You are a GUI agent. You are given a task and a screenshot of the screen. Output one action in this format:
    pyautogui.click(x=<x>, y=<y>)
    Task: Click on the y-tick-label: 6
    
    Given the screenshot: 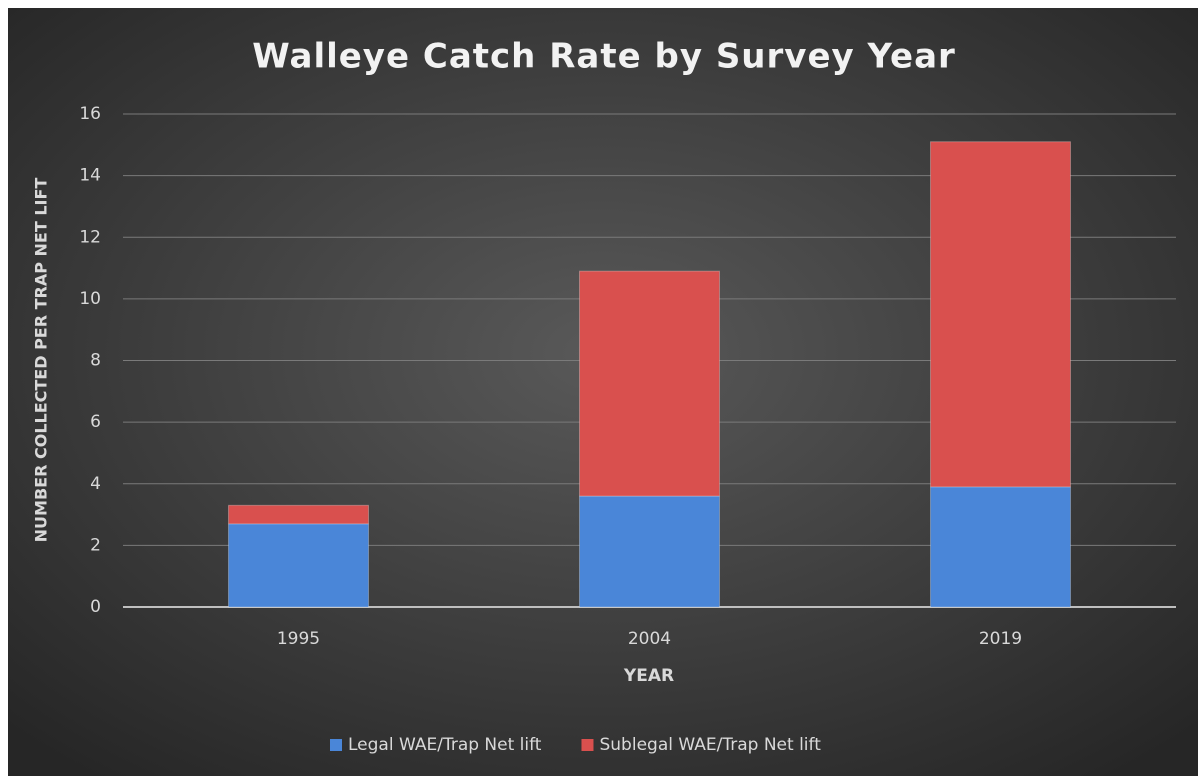 What is the action you would take?
    pyautogui.click(x=95, y=422)
    